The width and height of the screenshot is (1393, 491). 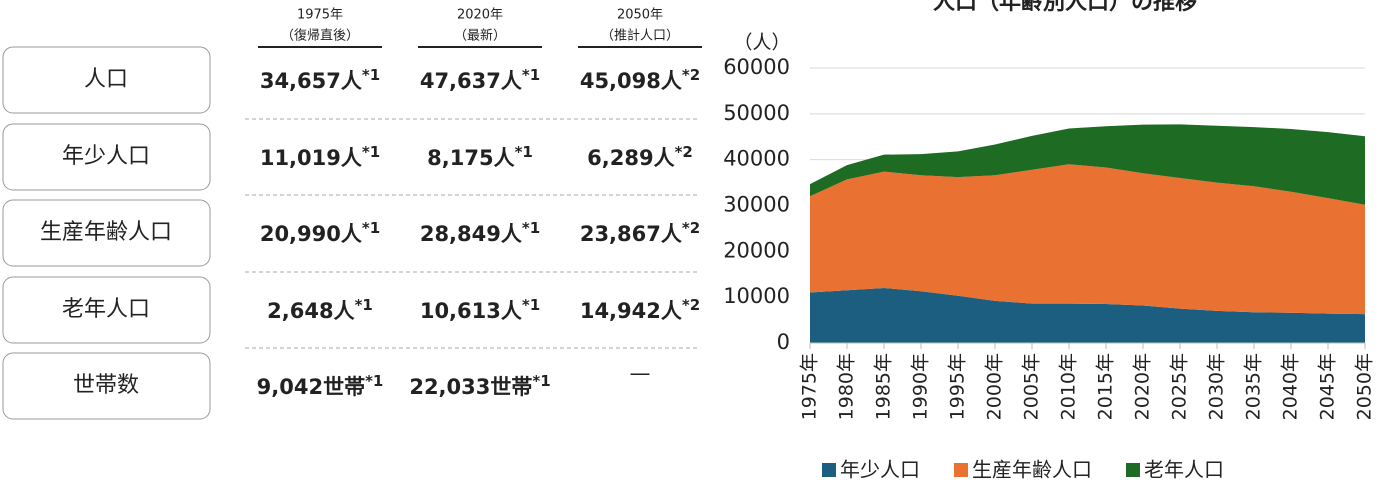 I want to click on cell-value: —, so click(x=640, y=373).